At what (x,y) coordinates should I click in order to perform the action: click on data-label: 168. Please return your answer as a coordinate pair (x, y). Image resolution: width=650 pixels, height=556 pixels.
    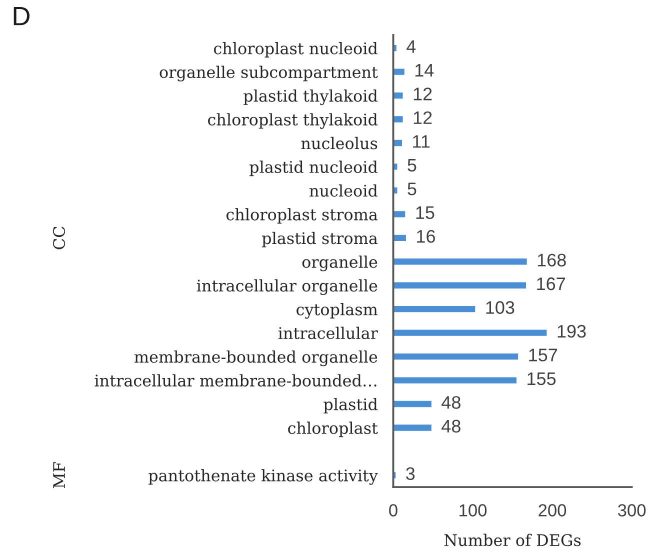
    Looking at the image, I should click on (552, 260).